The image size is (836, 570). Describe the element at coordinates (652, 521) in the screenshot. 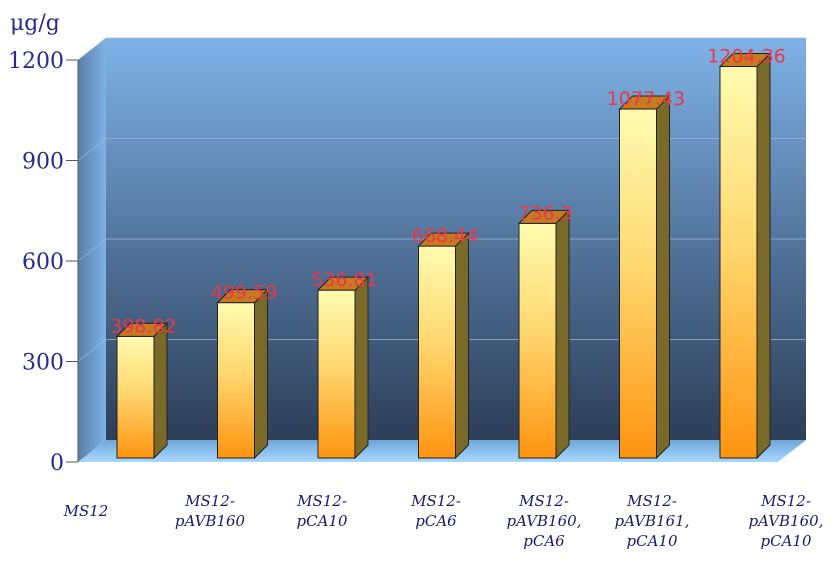

I see `x-tick-label: MS12-pAVB161, pCA10` at that location.